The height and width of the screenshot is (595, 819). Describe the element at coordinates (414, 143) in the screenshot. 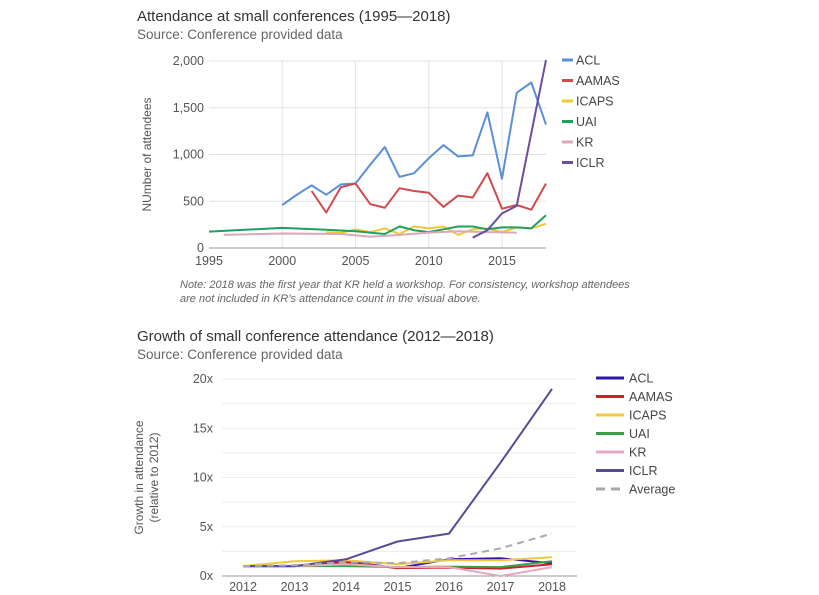

I see `series-line-acl` at that location.